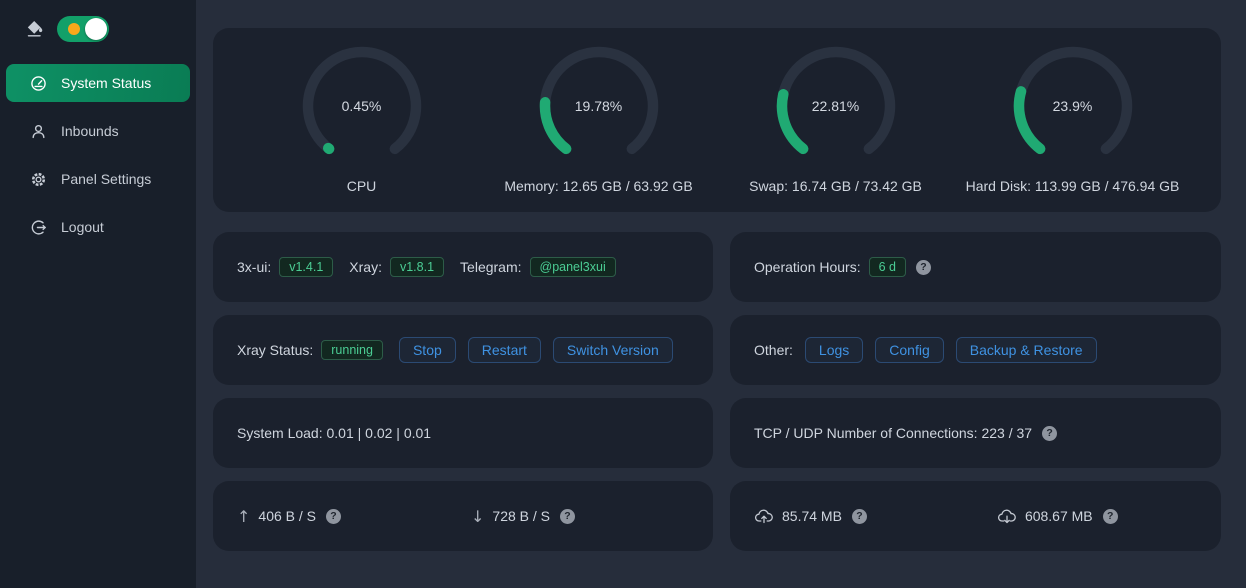  Describe the element at coordinates (36, 29) in the screenshot. I see `bg-colors-icon` at that location.